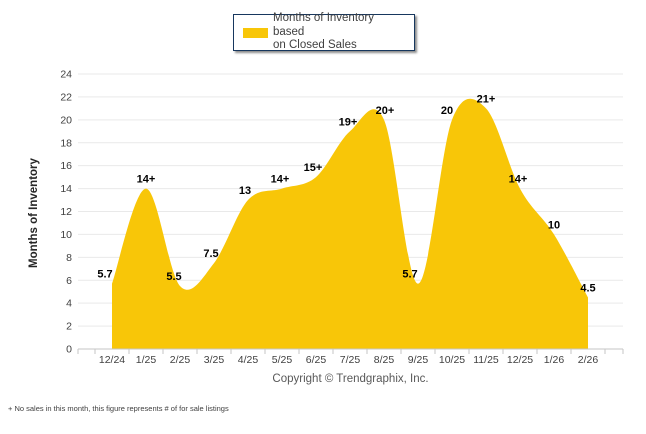 Image resolution: width=646 pixels, height=434 pixels. What do you see at coordinates (214, 360) in the screenshot?
I see `x-tick-label: 3/25` at bounding box center [214, 360].